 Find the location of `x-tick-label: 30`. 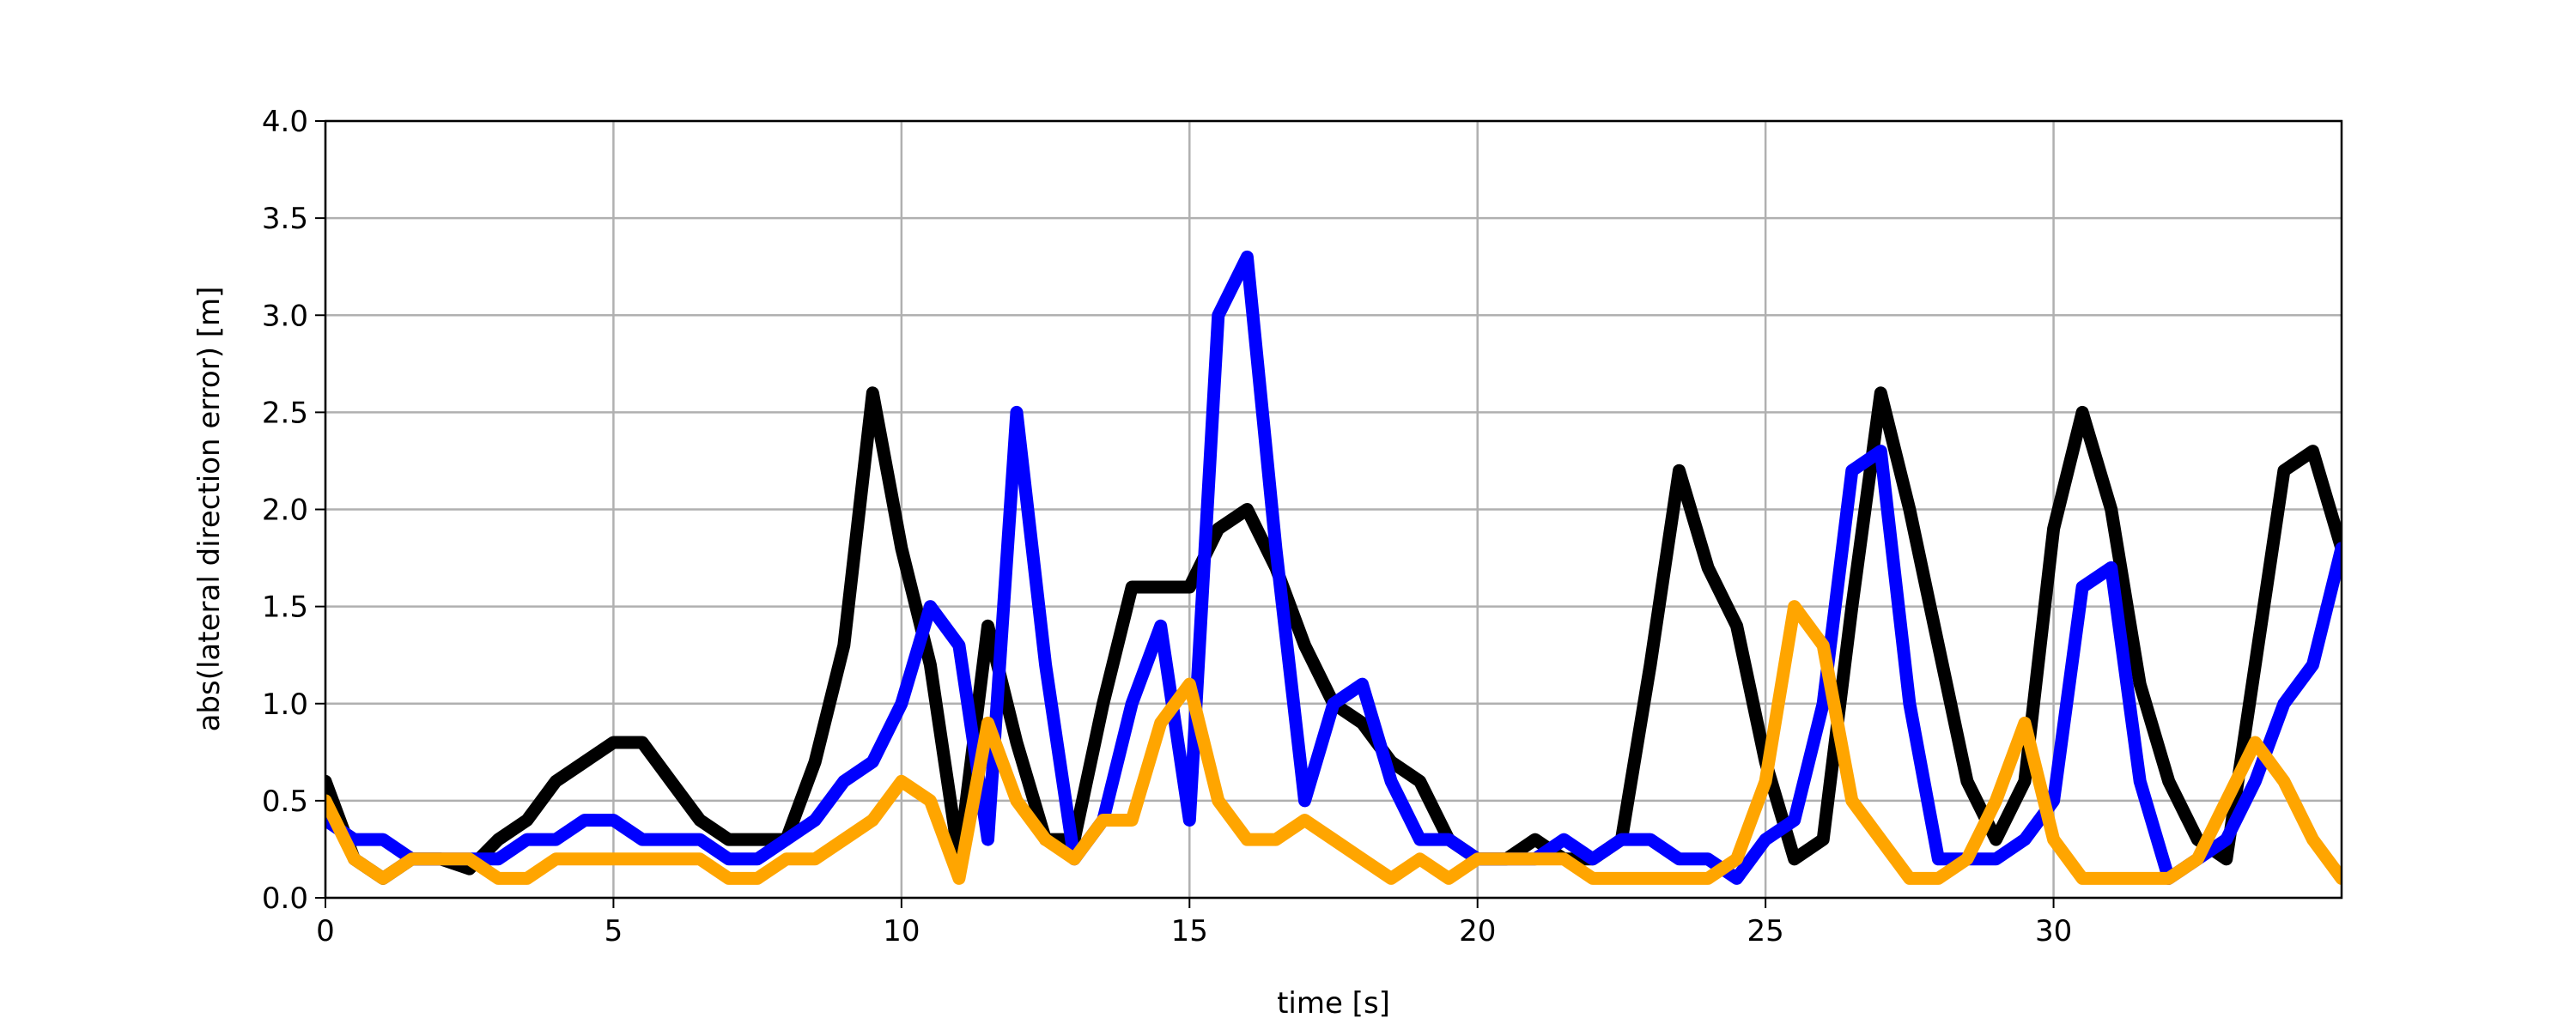

x-tick-label: 30 is located at coordinates (2053, 931).